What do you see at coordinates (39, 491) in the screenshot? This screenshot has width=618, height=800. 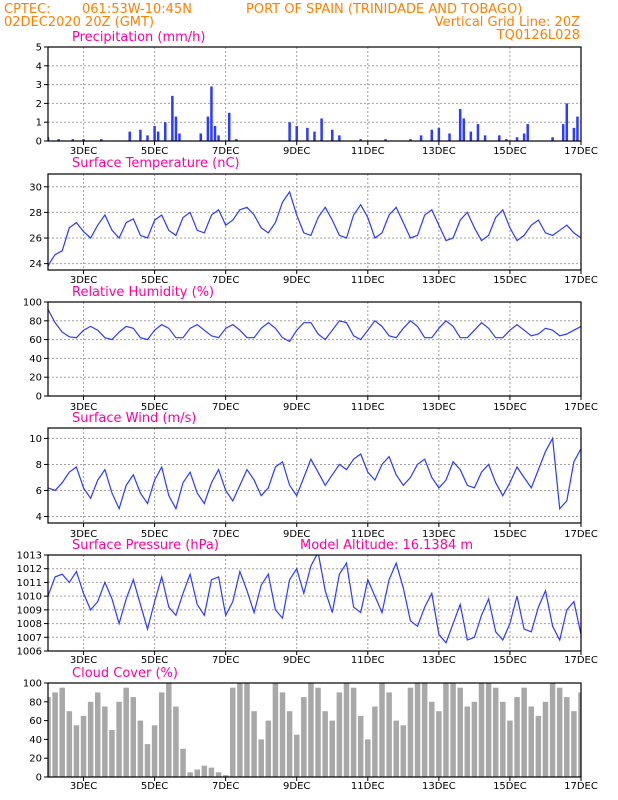 I see `y-tick-label: 6` at bounding box center [39, 491].